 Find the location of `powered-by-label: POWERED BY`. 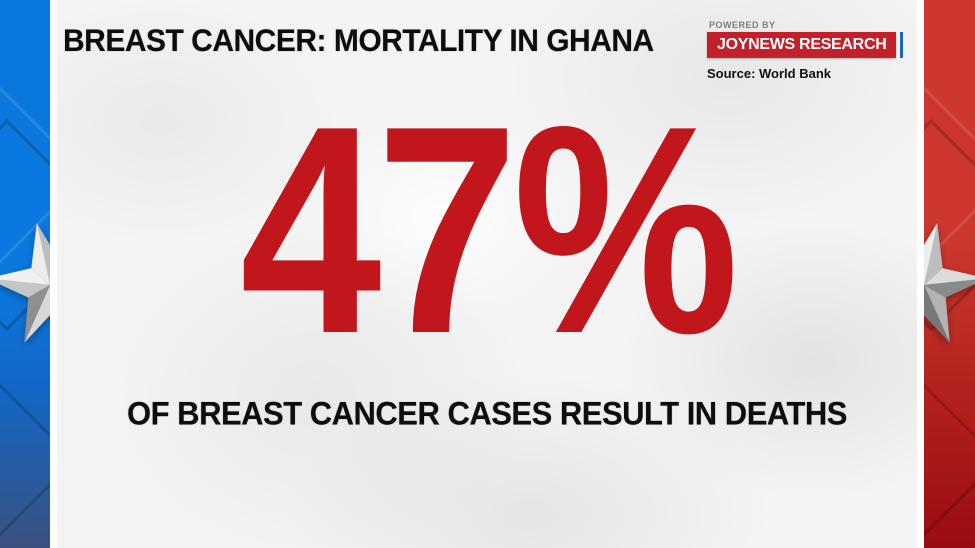

powered-by-label: POWERED BY is located at coordinates (742, 25).